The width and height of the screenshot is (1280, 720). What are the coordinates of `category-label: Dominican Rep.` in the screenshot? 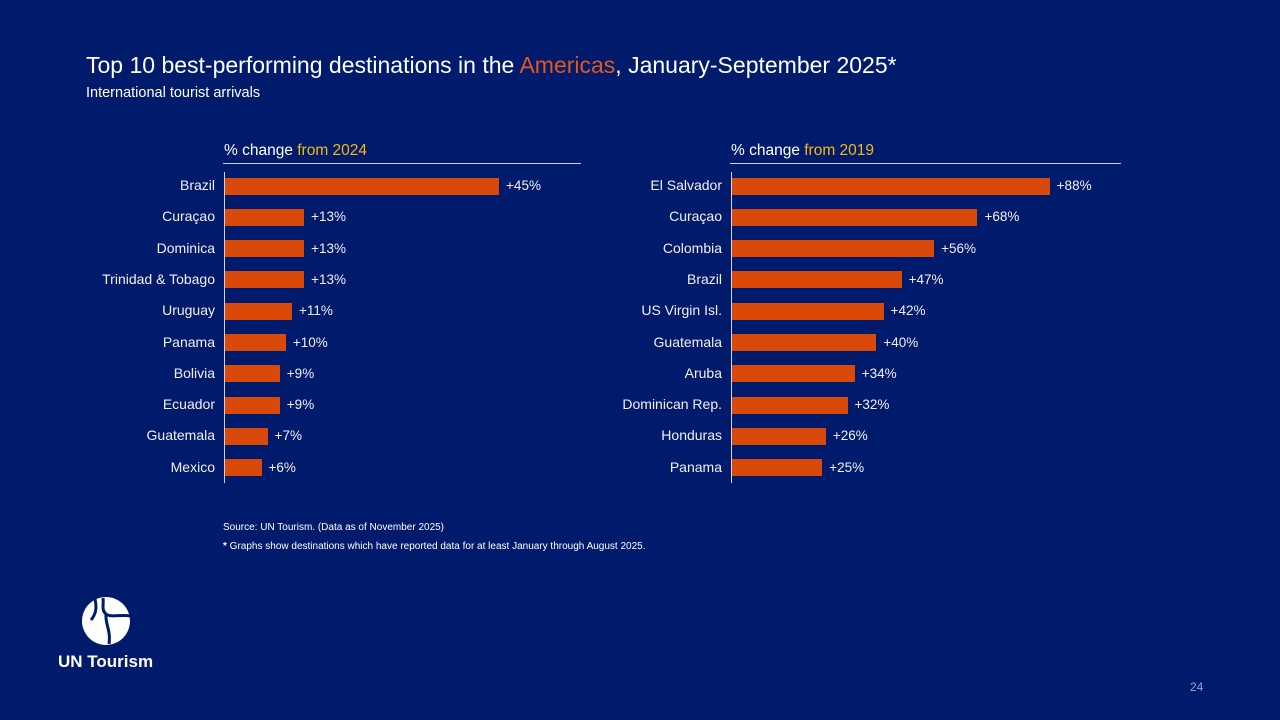 It's located at (672, 404).